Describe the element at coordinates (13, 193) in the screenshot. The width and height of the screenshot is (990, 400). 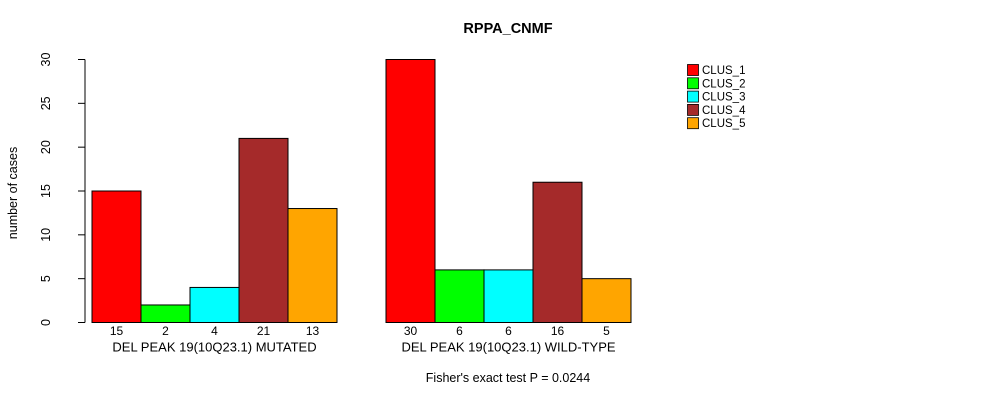
I see `y-axis-label: number of cases` at that location.